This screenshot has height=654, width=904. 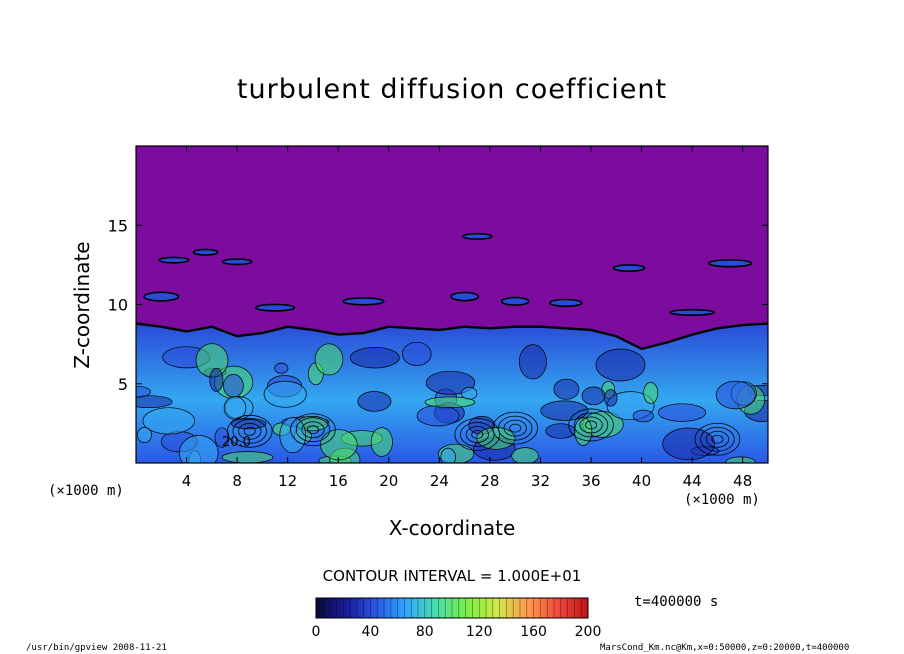 What do you see at coordinates (676, 602) in the screenshot?
I see `time-label: t=400000 s` at bounding box center [676, 602].